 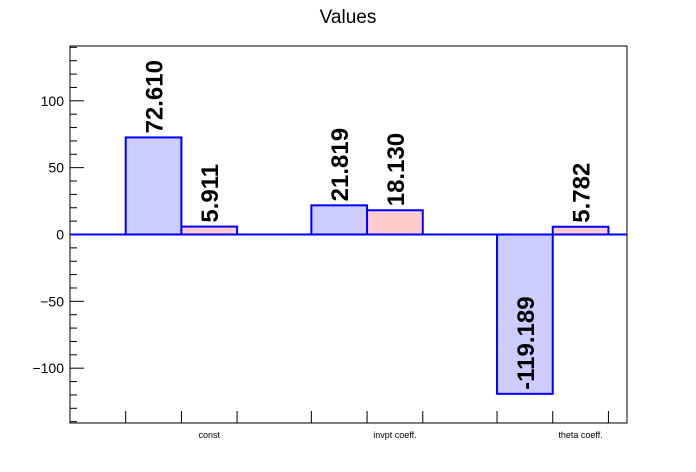 What do you see at coordinates (340, 164) in the screenshot?
I see `data-label: 21.819` at bounding box center [340, 164].